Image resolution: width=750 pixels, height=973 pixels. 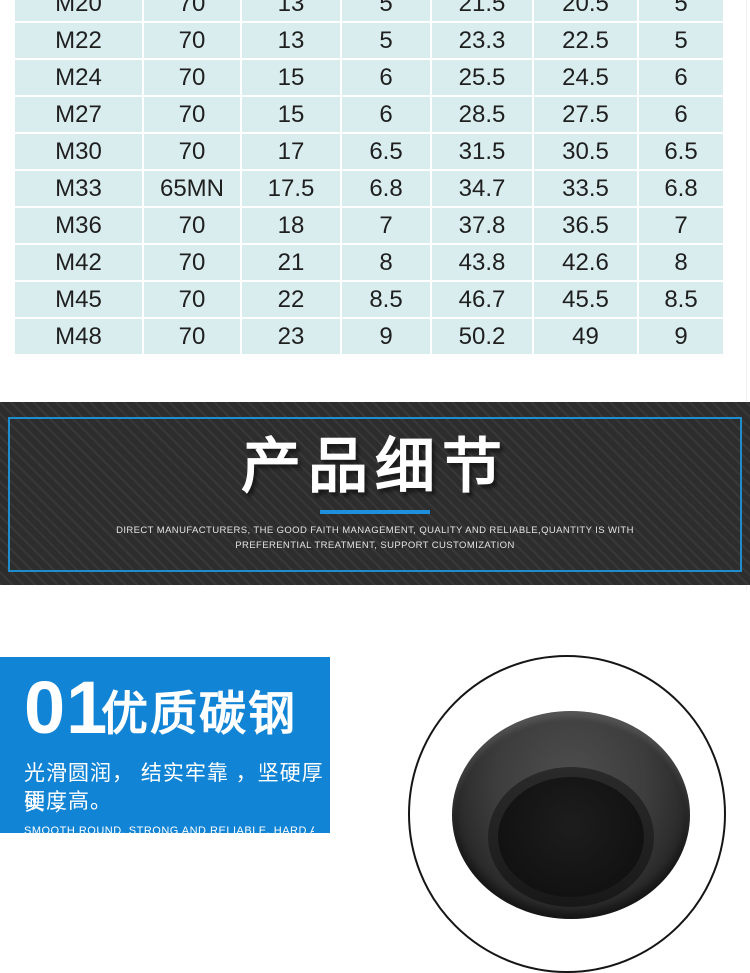 I want to click on feature-description-line1: 光滑圆润， 结实牢靠 ，坚硬厚实 ，, so click(x=174, y=788).